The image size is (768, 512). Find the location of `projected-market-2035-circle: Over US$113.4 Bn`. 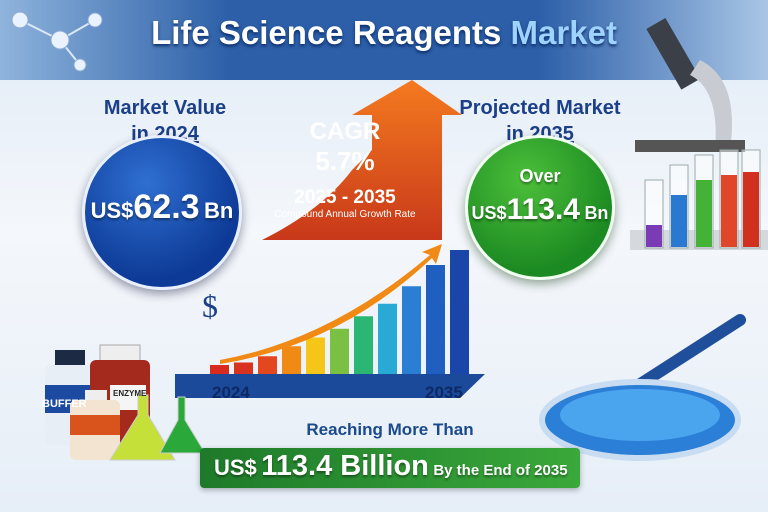

projected-market-2035-circle: Over US$113.4 Bn is located at coordinates (540, 207).